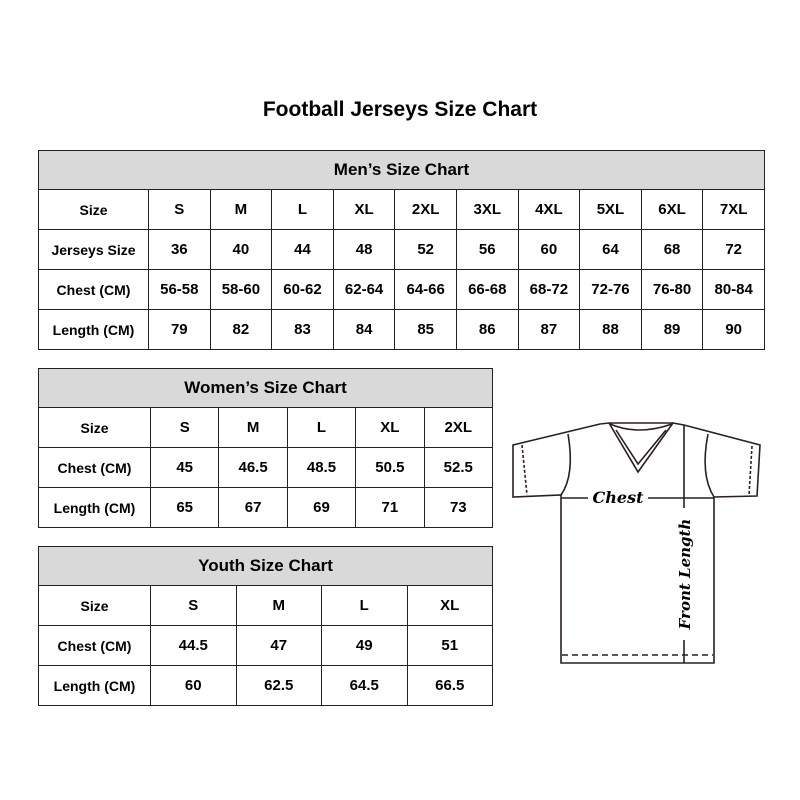 The width and height of the screenshot is (800, 800). I want to click on table-cell: 90, so click(733, 329).